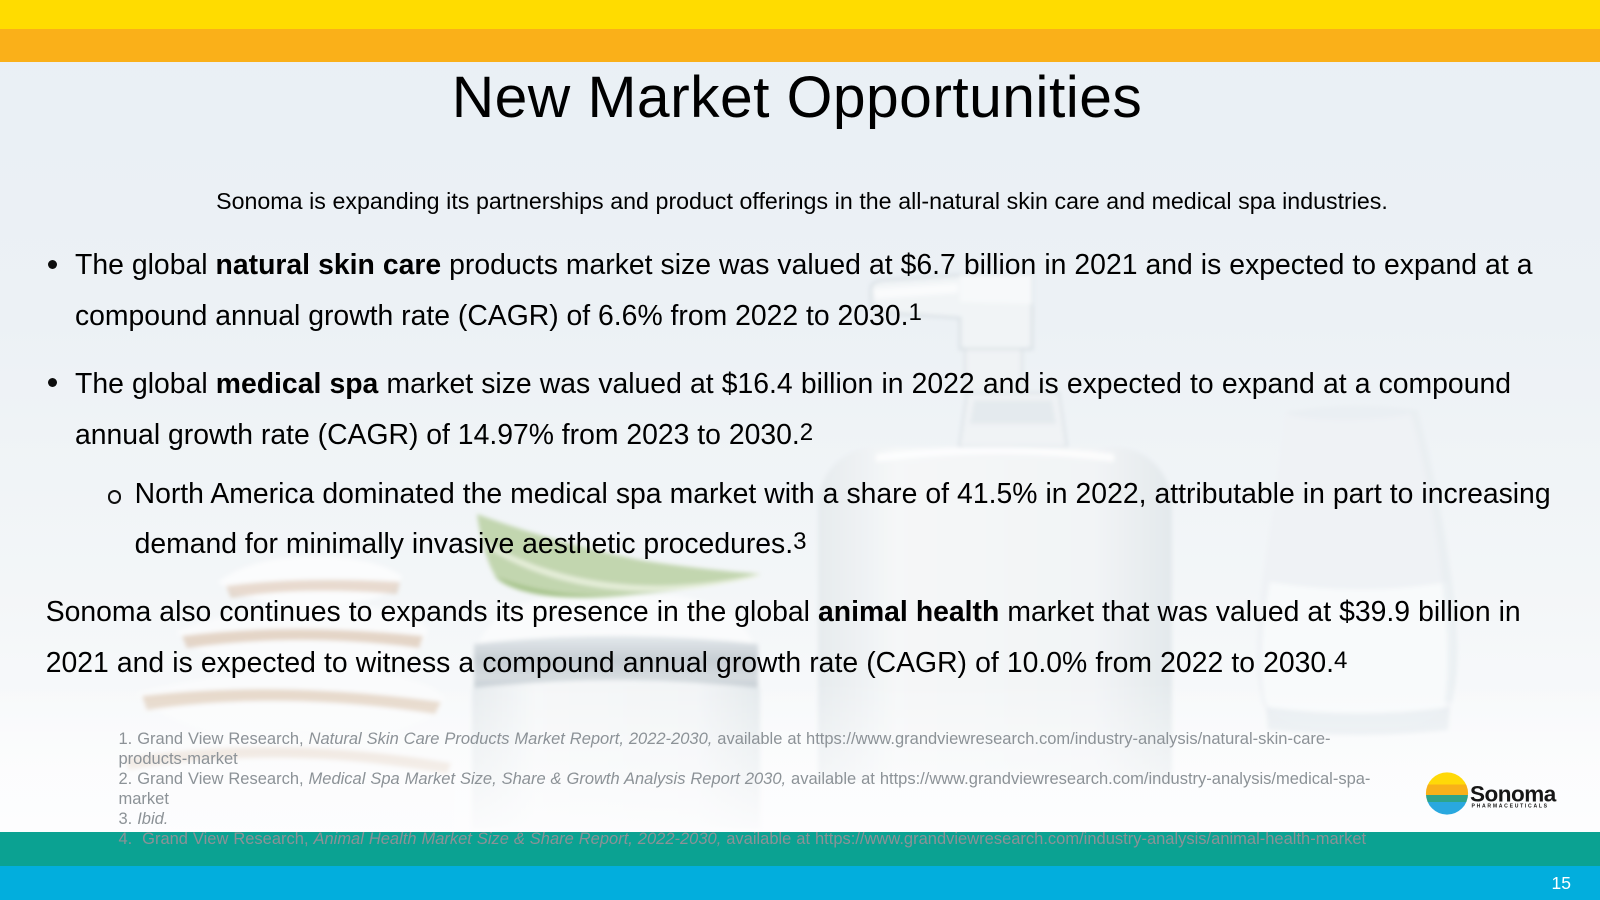 This screenshot has height=900, width=1600. I want to click on svg-text: Sonoma, so click(1513, 794).